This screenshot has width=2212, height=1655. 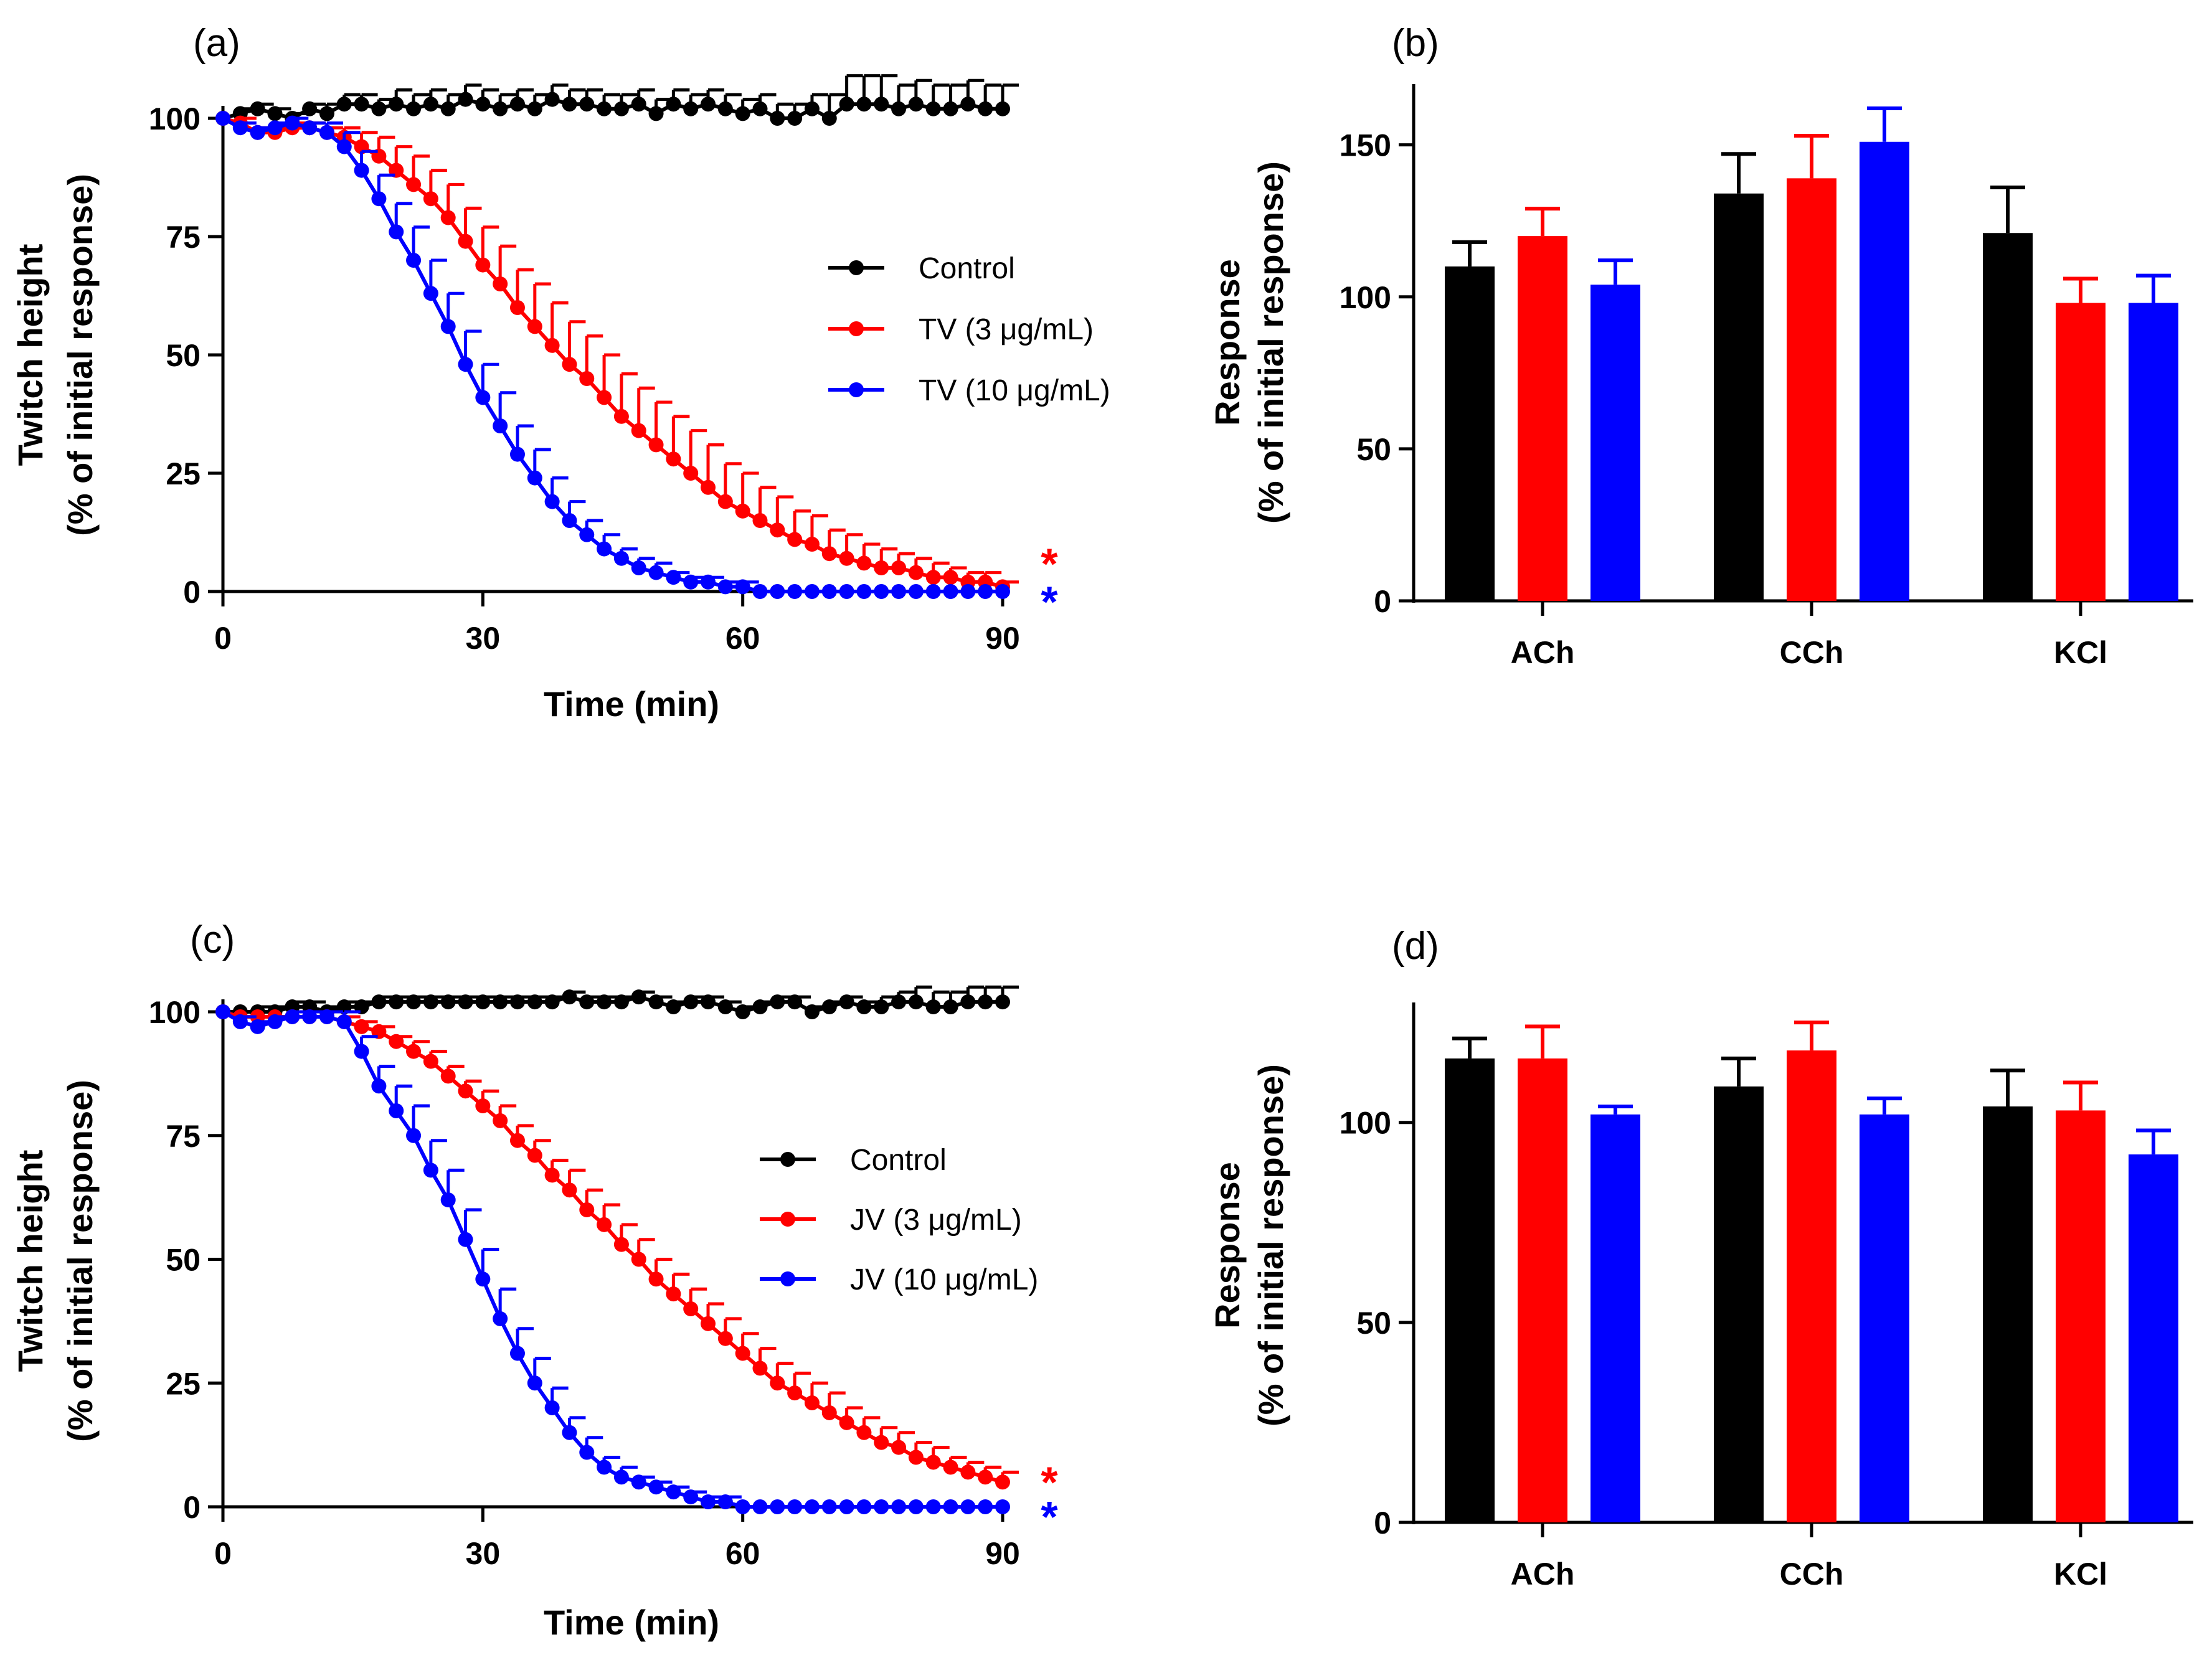 I want to click on y-axis-label: (% of initial response), so click(x=80, y=1261).